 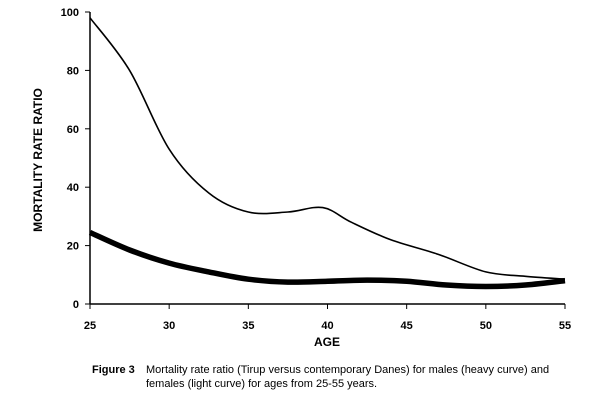 What do you see at coordinates (565, 326) in the screenshot?
I see `x-tick-label: 55` at bounding box center [565, 326].